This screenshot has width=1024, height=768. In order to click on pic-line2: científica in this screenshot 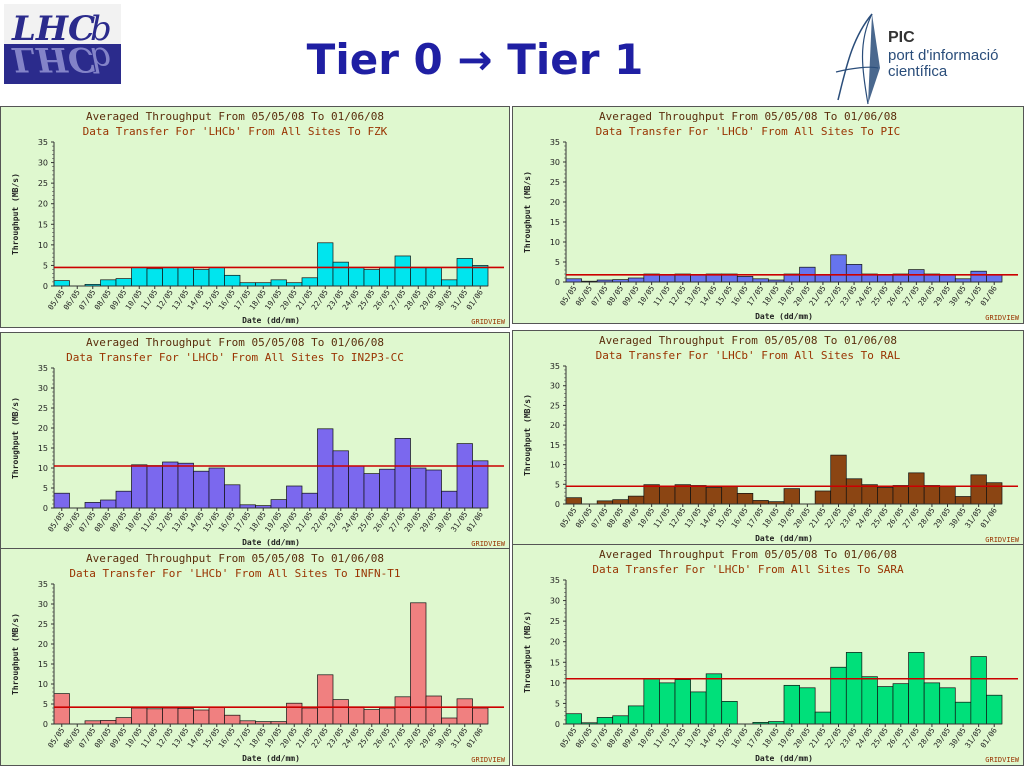, I will do `click(918, 71)`.